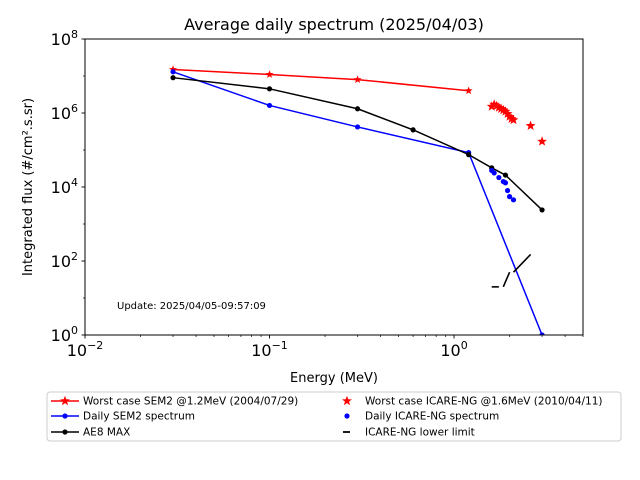 This screenshot has width=640, height=480. What do you see at coordinates (85, 349) in the screenshot?
I see `x-tick-label: 10⁻²` at bounding box center [85, 349].